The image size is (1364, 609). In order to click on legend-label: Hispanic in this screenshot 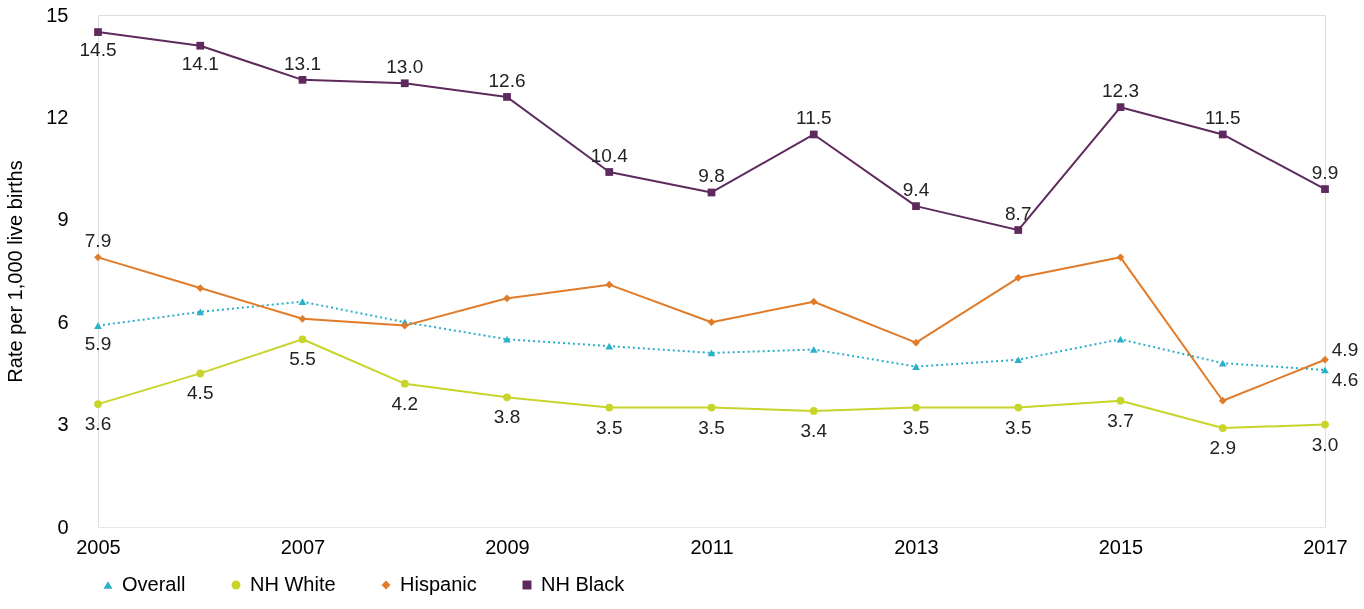, I will do `click(438, 584)`.